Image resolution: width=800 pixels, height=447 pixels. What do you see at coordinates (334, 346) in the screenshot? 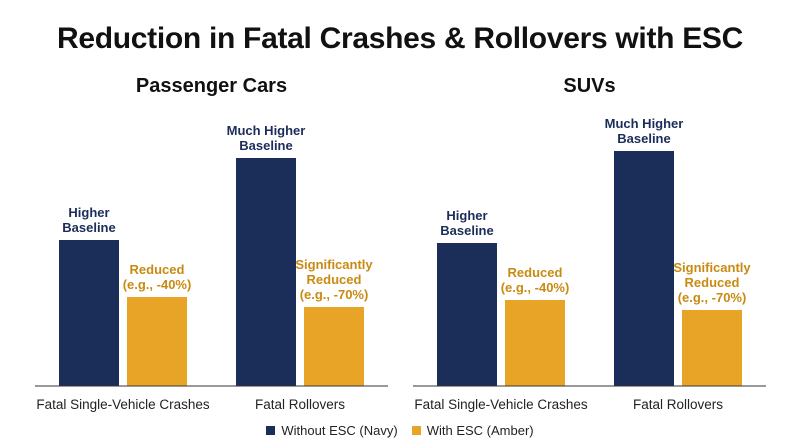
I see `bar-passenger-cars-fatal-rollovers-with-esc` at bounding box center [334, 346].